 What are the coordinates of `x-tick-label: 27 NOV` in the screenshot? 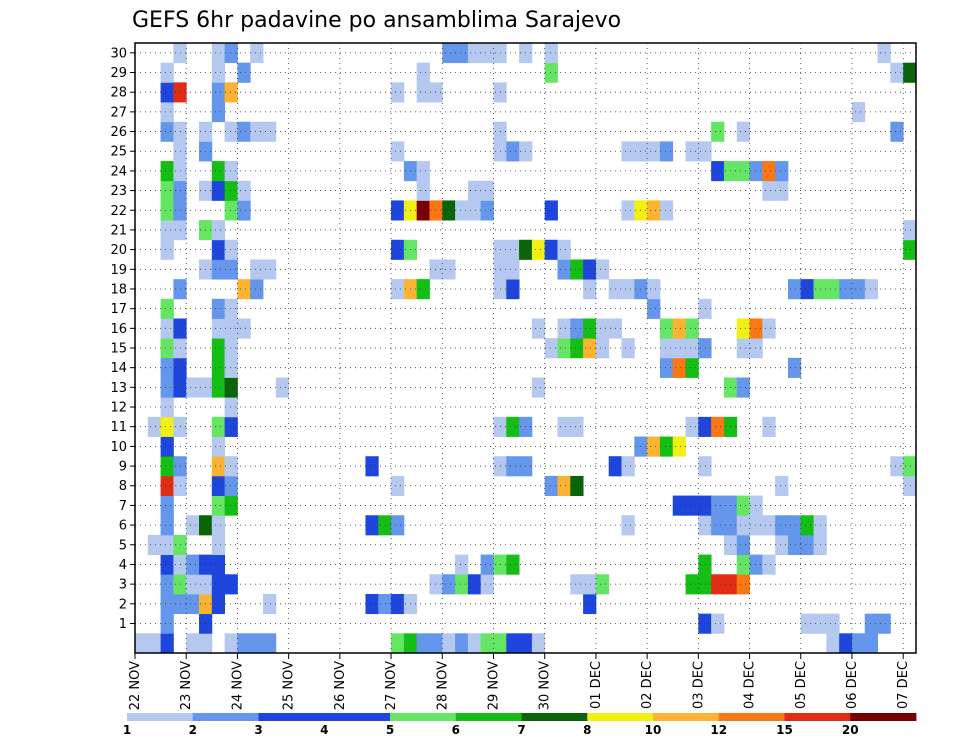 It's located at (391, 685).